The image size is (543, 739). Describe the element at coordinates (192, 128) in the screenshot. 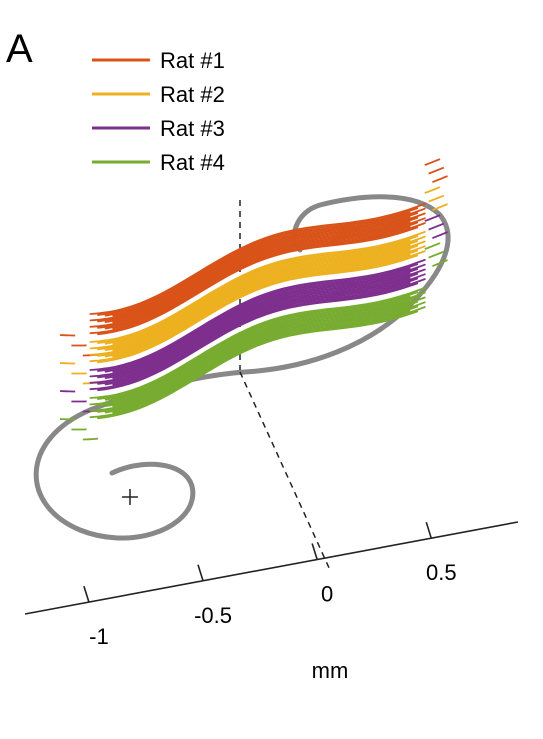

I see `legend-label-3: Rat #3` at that location.